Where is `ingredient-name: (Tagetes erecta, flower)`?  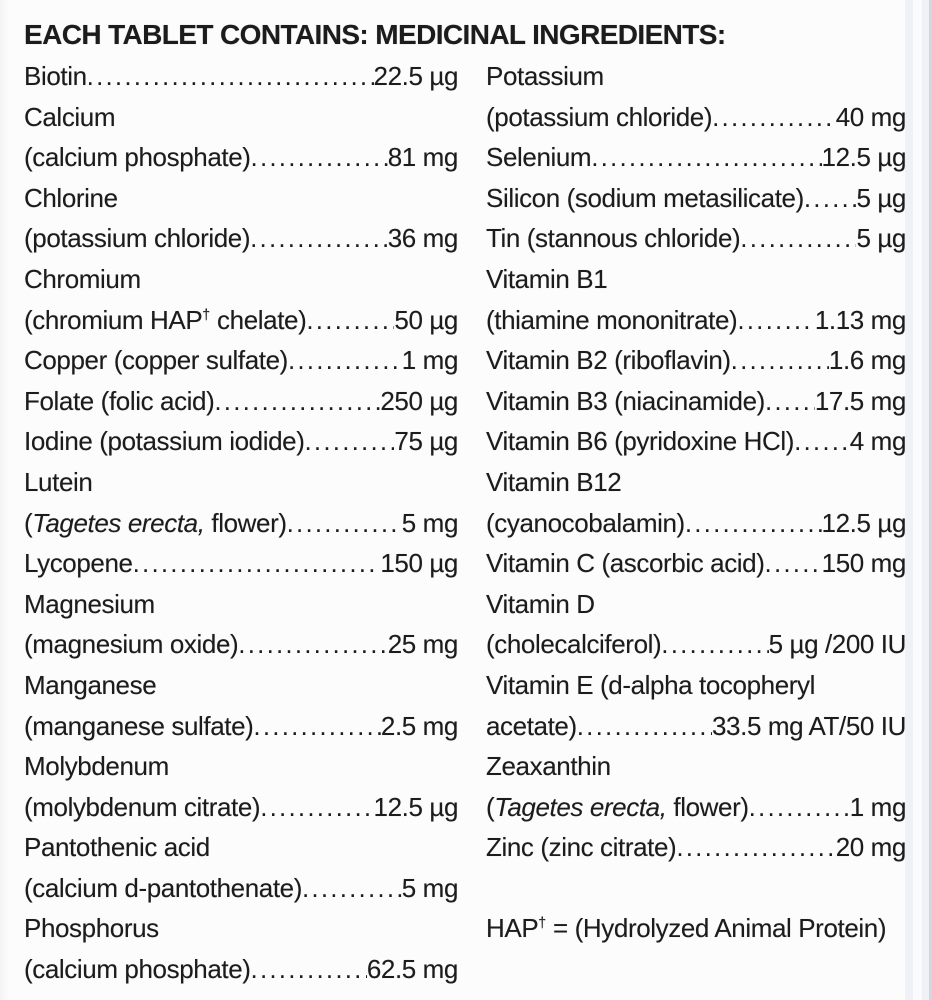 ingredient-name: (Tagetes erecta, flower) is located at coordinates (155, 522).